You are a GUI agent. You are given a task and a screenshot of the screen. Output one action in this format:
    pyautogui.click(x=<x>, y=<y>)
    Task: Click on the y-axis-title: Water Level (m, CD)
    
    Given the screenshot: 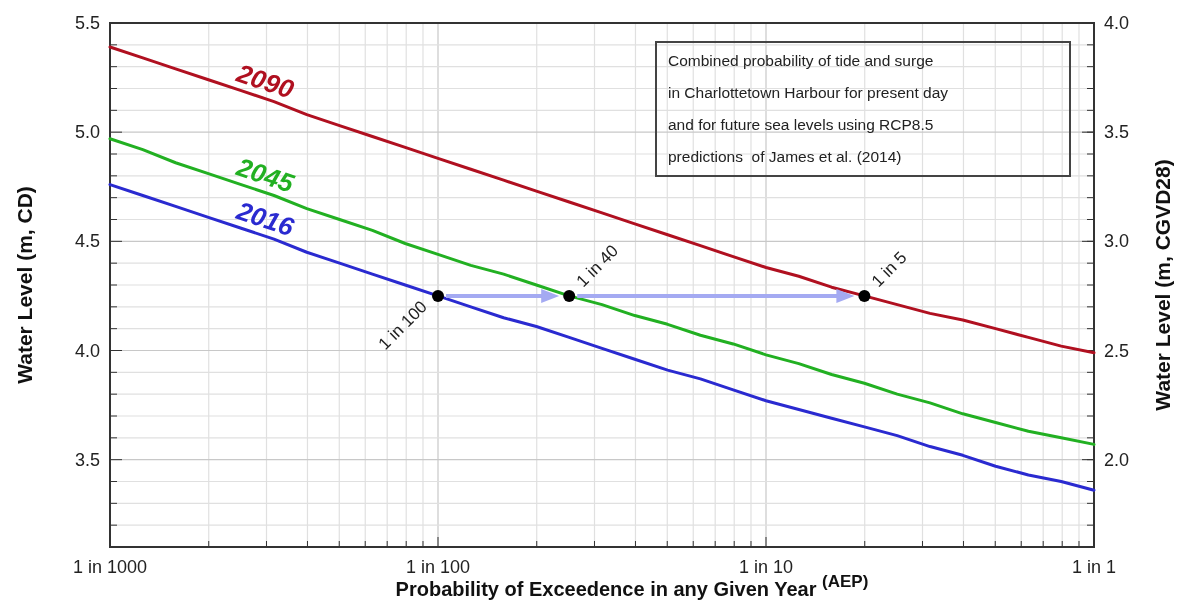 What is the action you would take?
    pyautogui.click(x=24, y=285)
    